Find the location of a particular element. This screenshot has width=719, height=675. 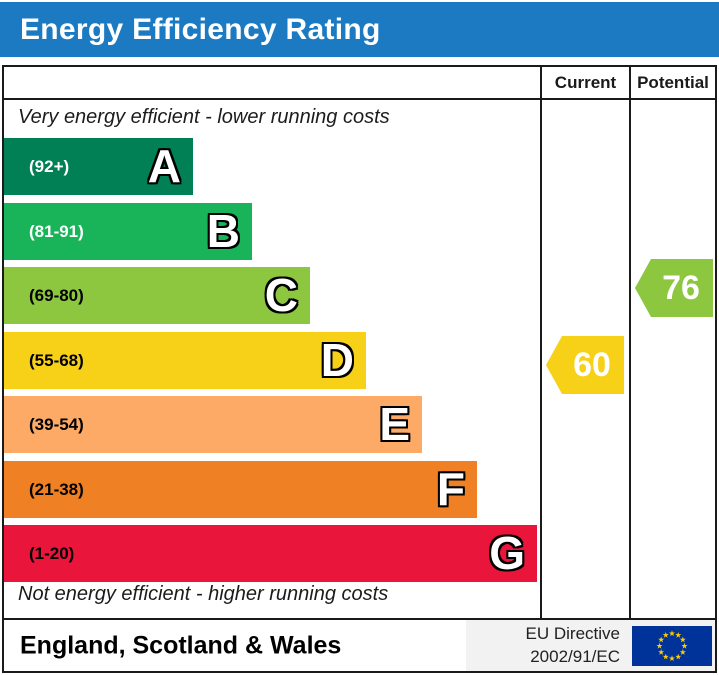

title-bar: Energy Efficiency Rating is located at coordinates (359, 29).